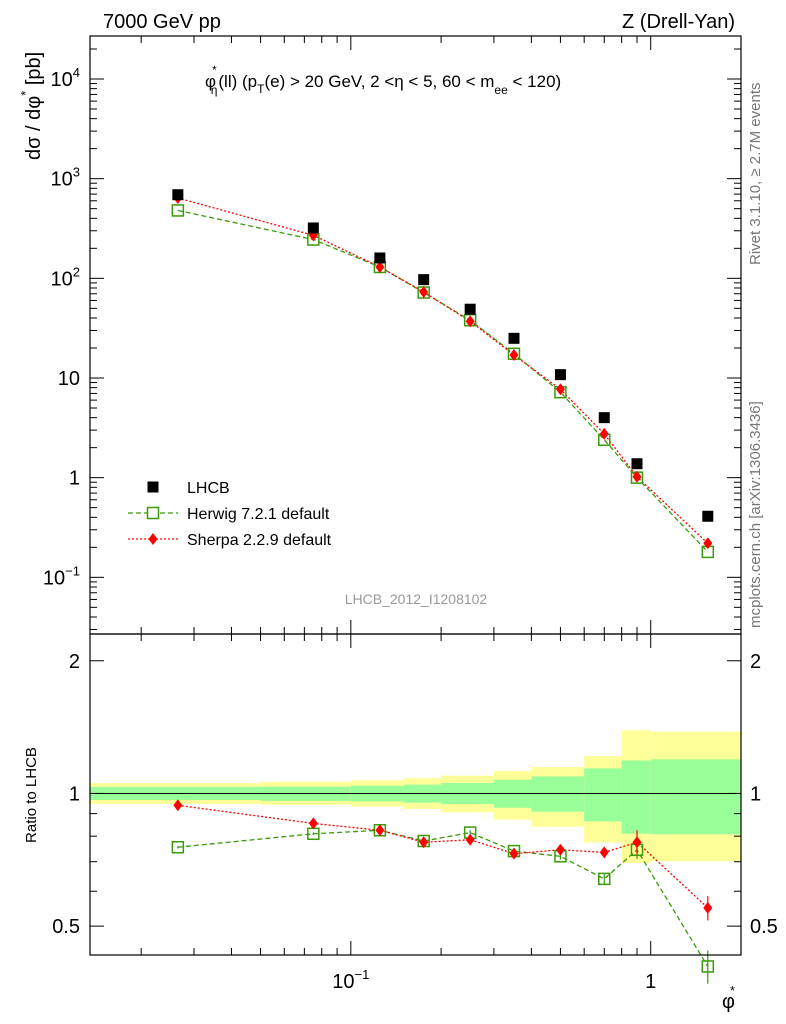  What do you see at coordinates (74, 794) in the screenshot?
I see `ratio-y-tick-label: 1` at bounding box center [74, 794].